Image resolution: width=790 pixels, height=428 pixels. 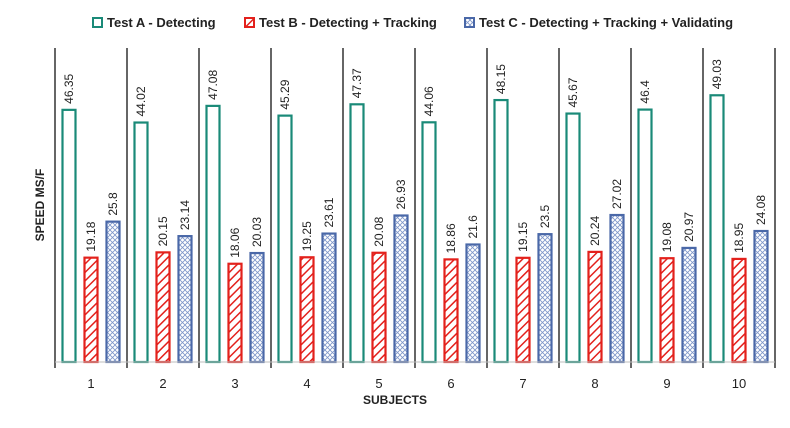 I want to click on bar-s2-c7, so click(x=523, y=310).